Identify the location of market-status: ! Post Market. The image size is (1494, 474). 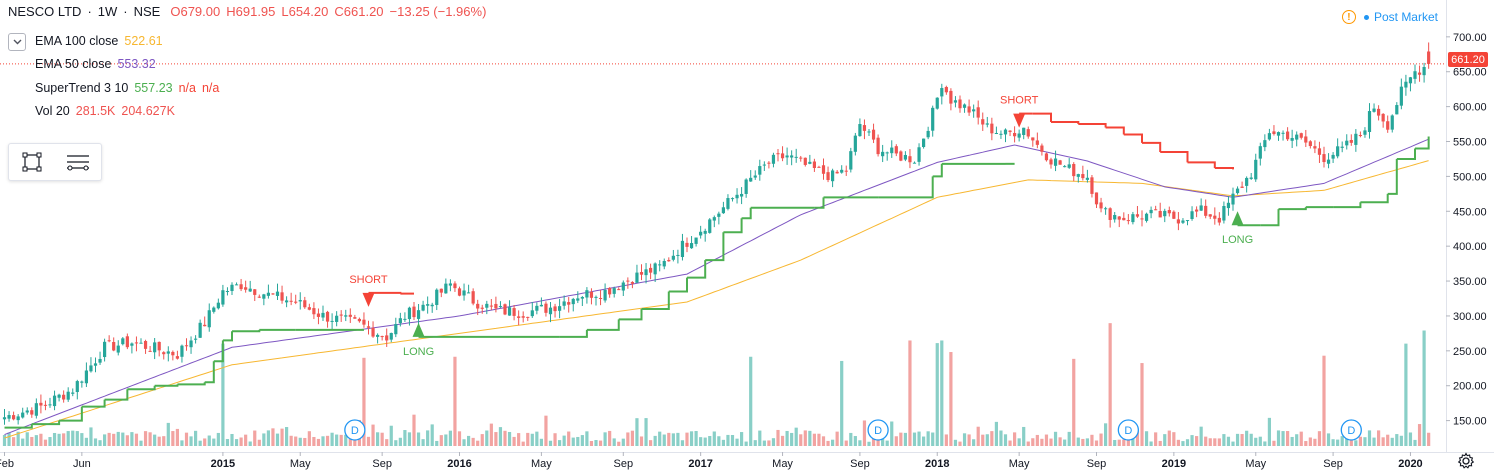
(1389, 17).